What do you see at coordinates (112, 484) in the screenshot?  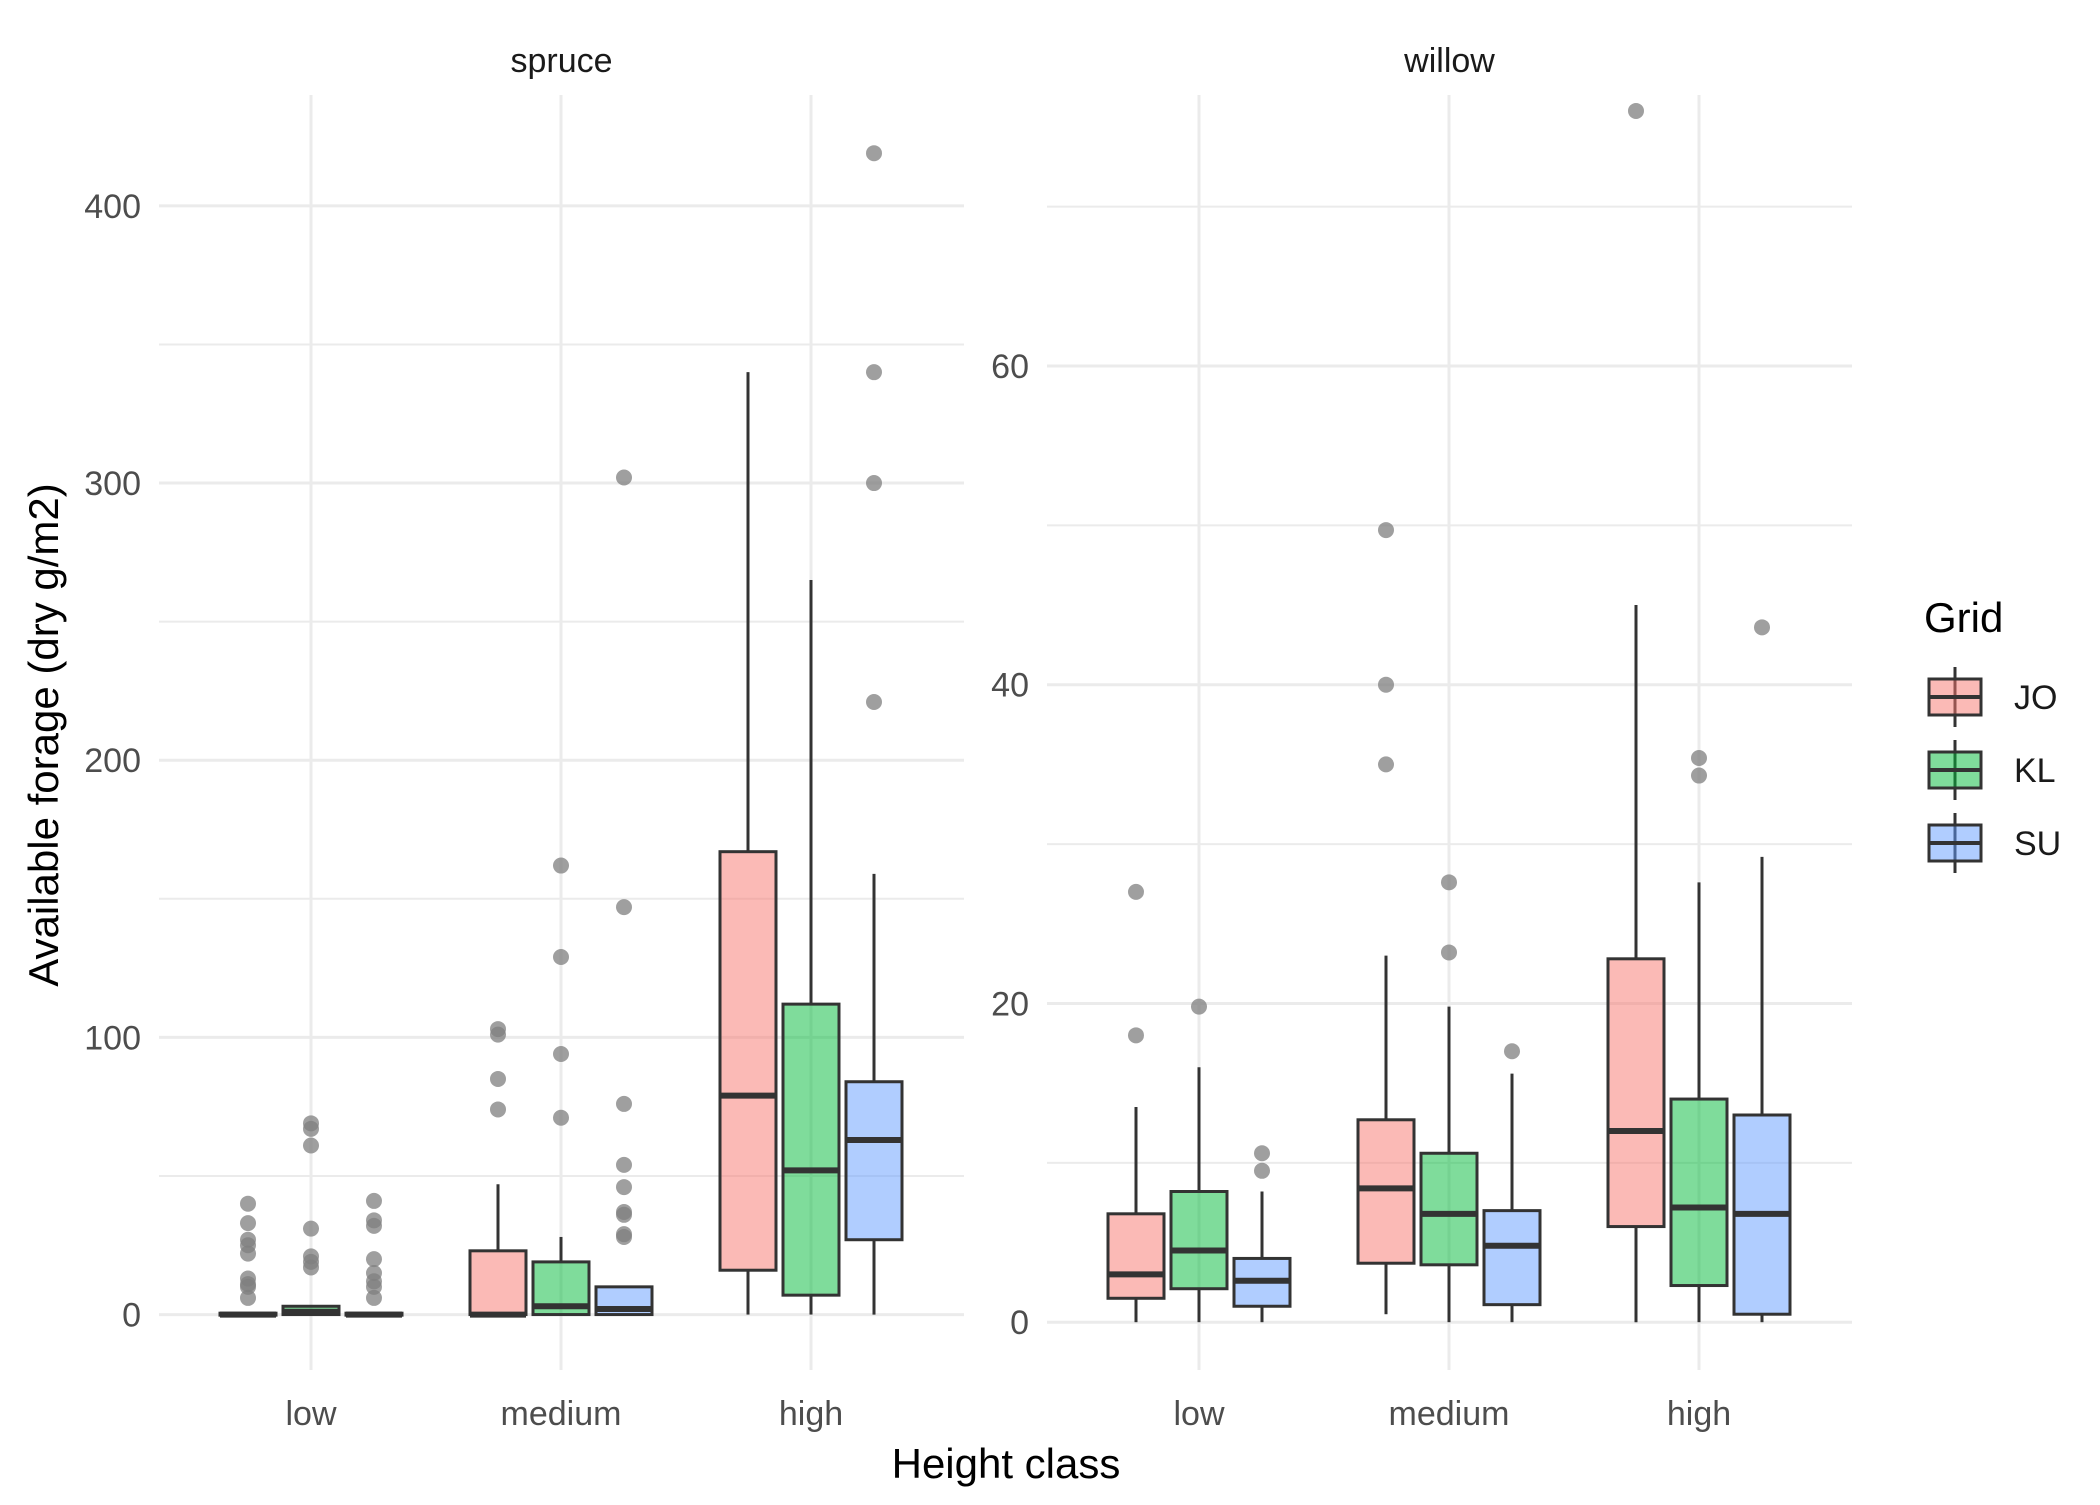 I see `spruce-y-tick-label: 300` at bounding box center [112, 484].